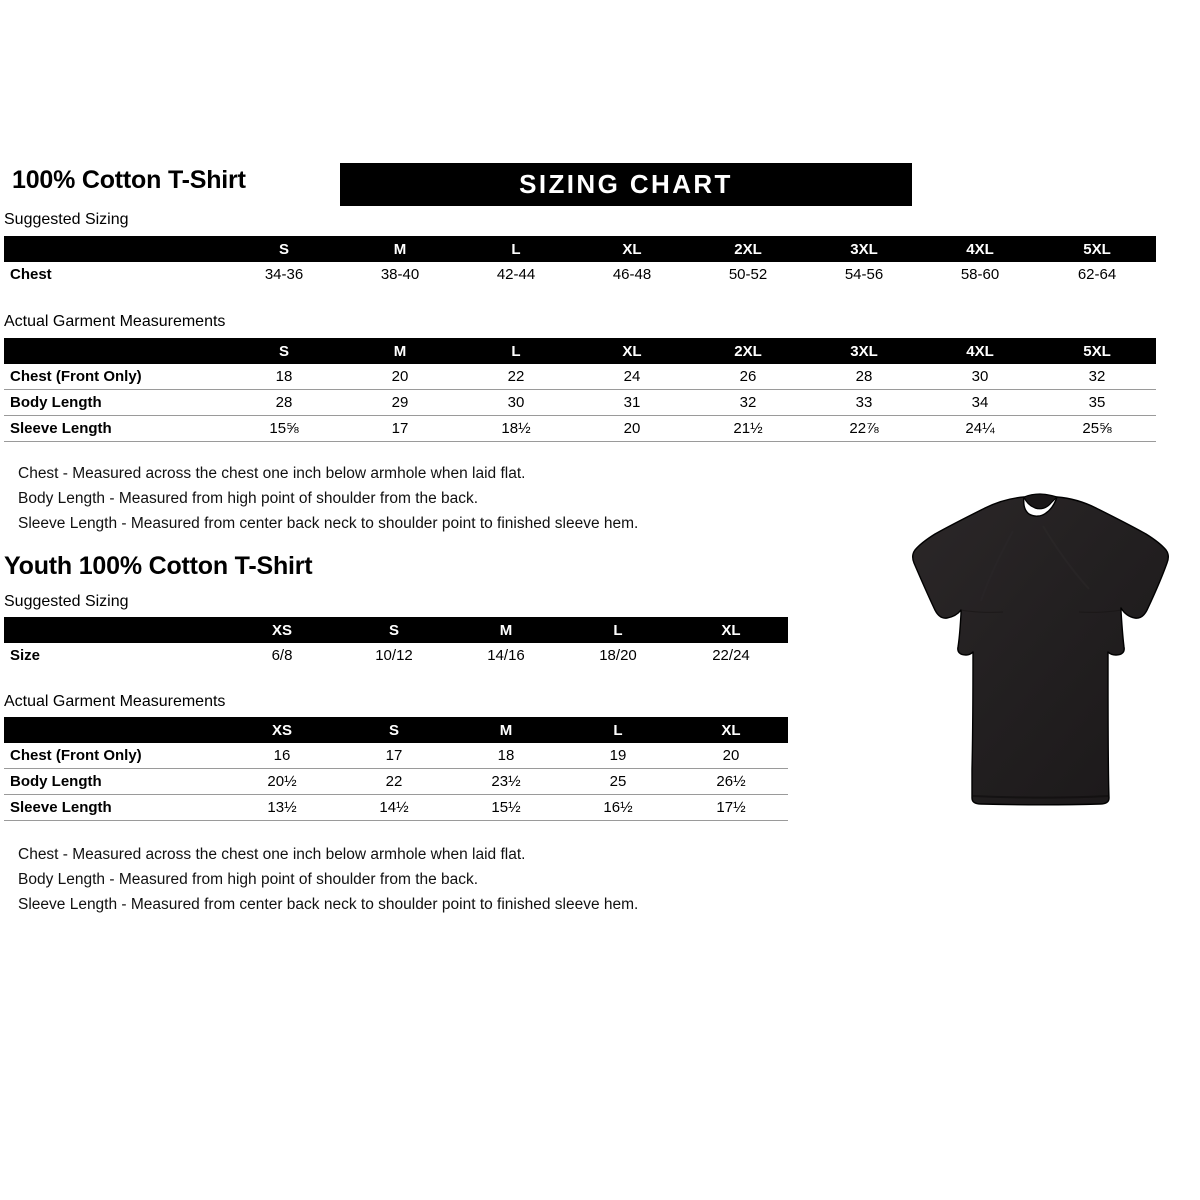 The width and height of the screenshot is (1200, 1200). I want to click on sizing-chart-banner-label: SIZING CHART, so click(626, 184).